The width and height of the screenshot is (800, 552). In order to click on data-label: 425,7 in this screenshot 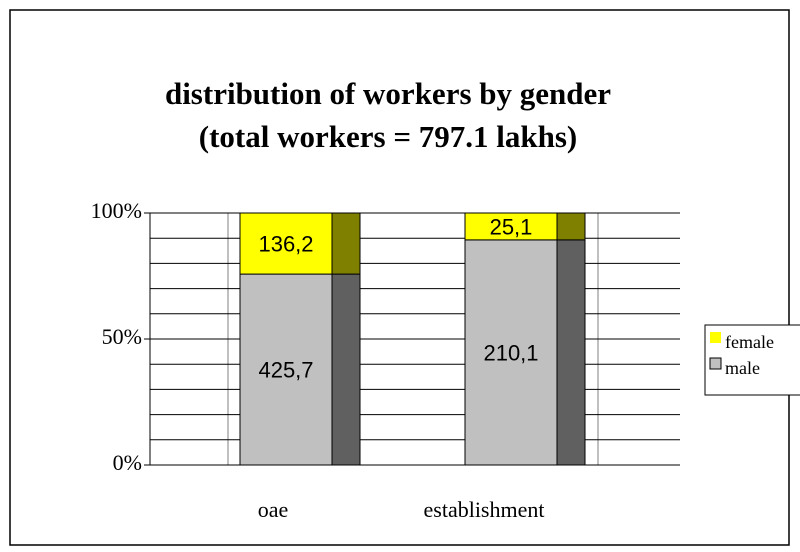, I will do `click(285, 369)`.